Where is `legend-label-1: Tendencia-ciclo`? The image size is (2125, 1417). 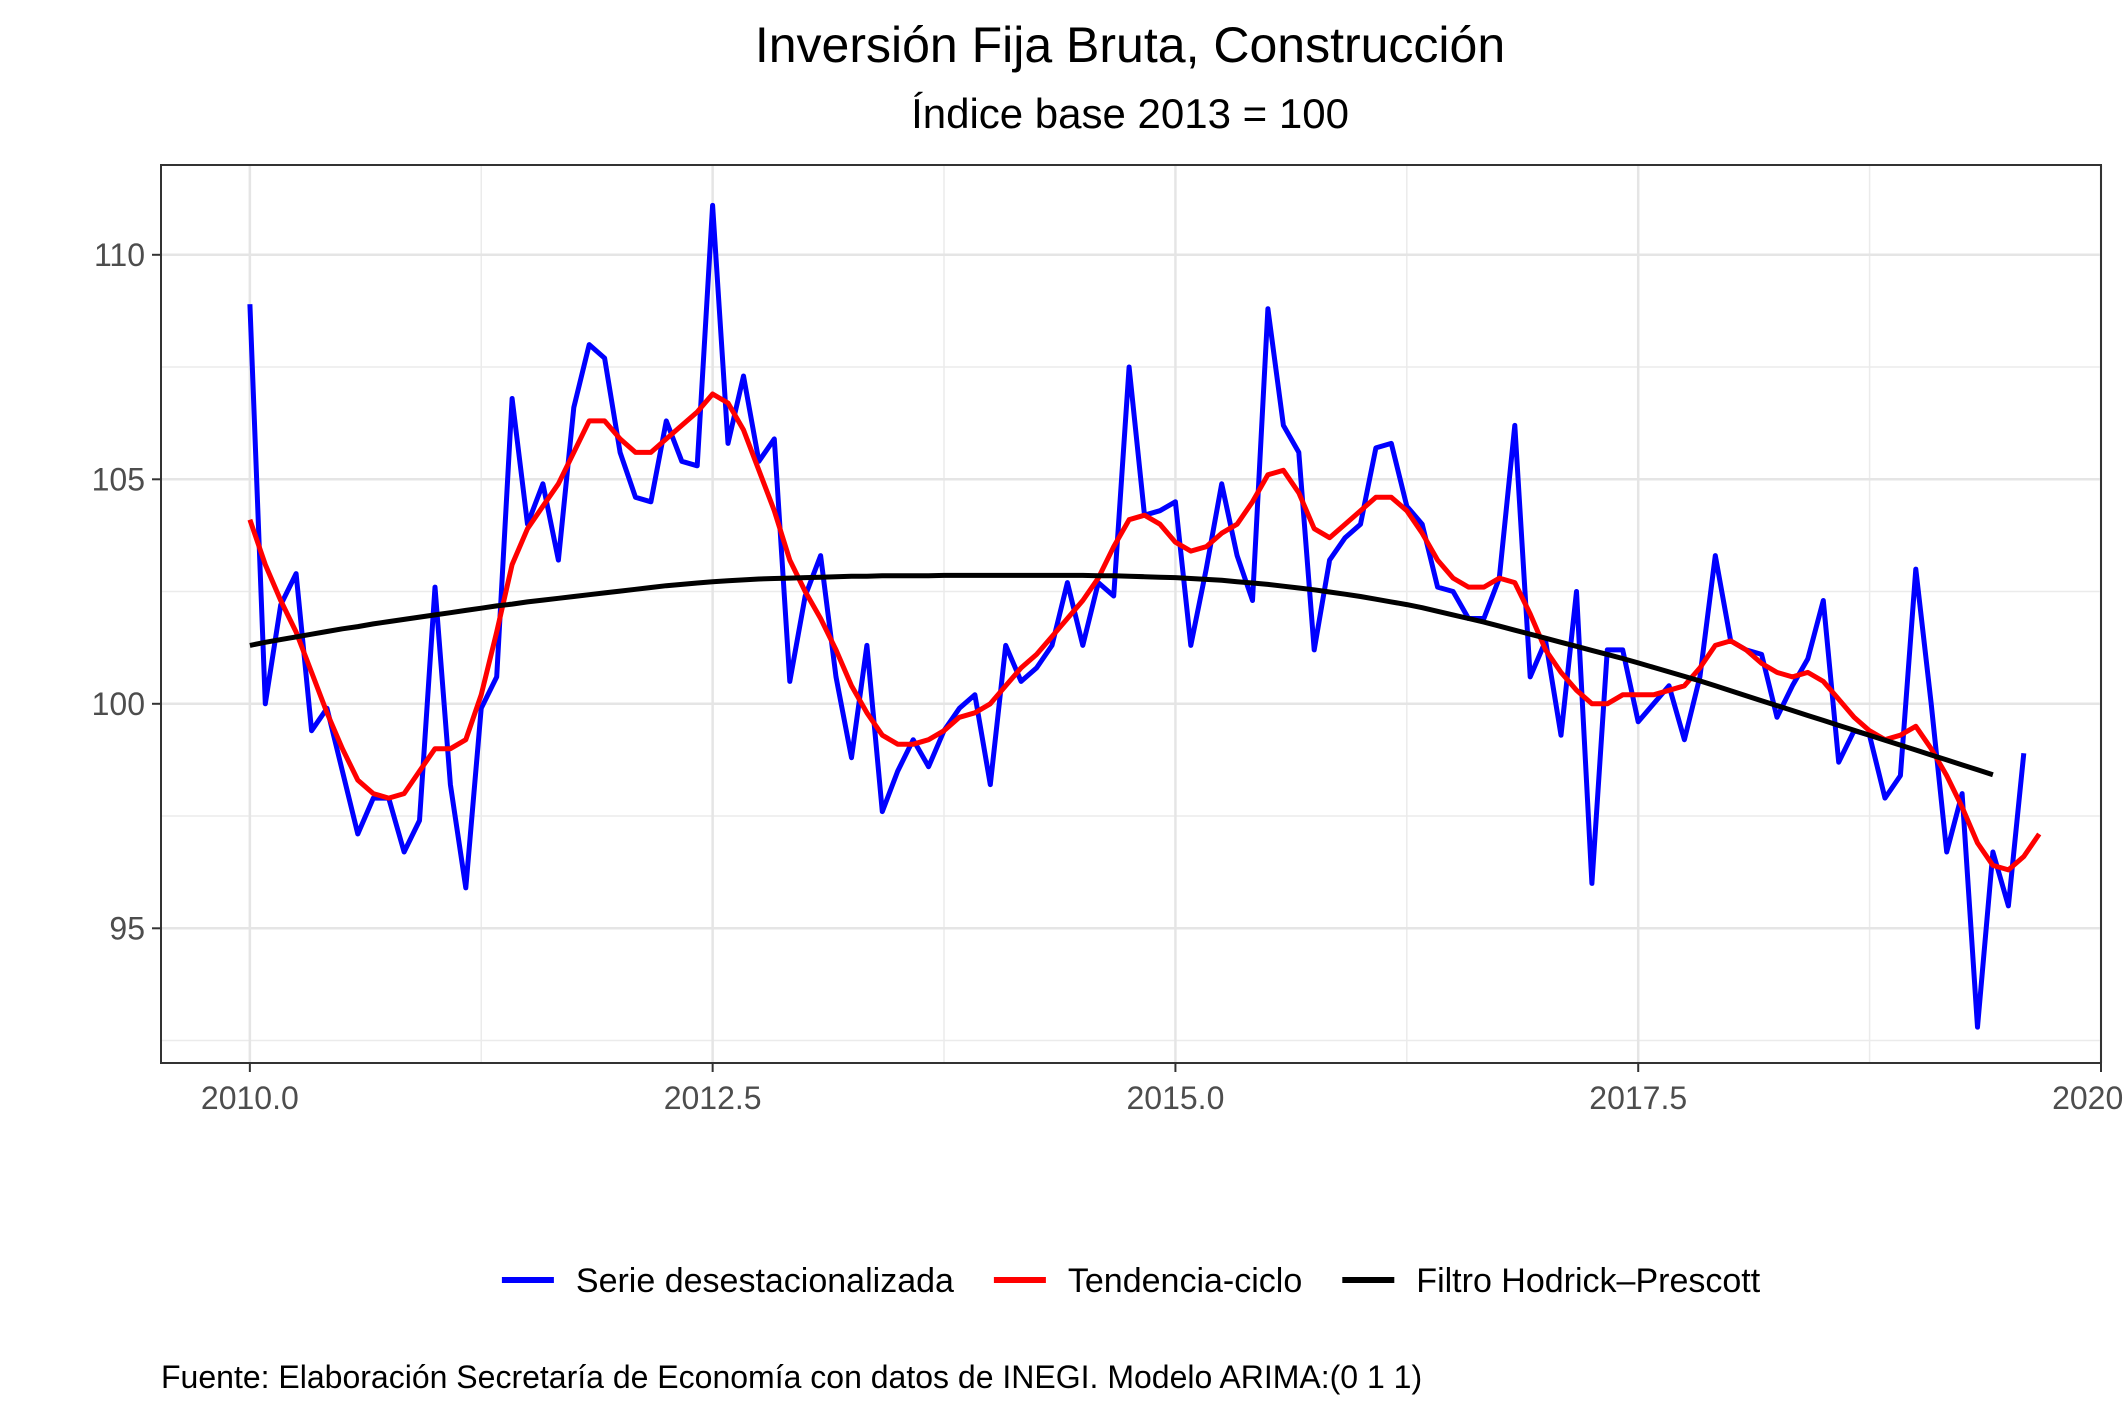
legend-label-1: Tendencia-ciclo is located at coordinates (1185, 1281).